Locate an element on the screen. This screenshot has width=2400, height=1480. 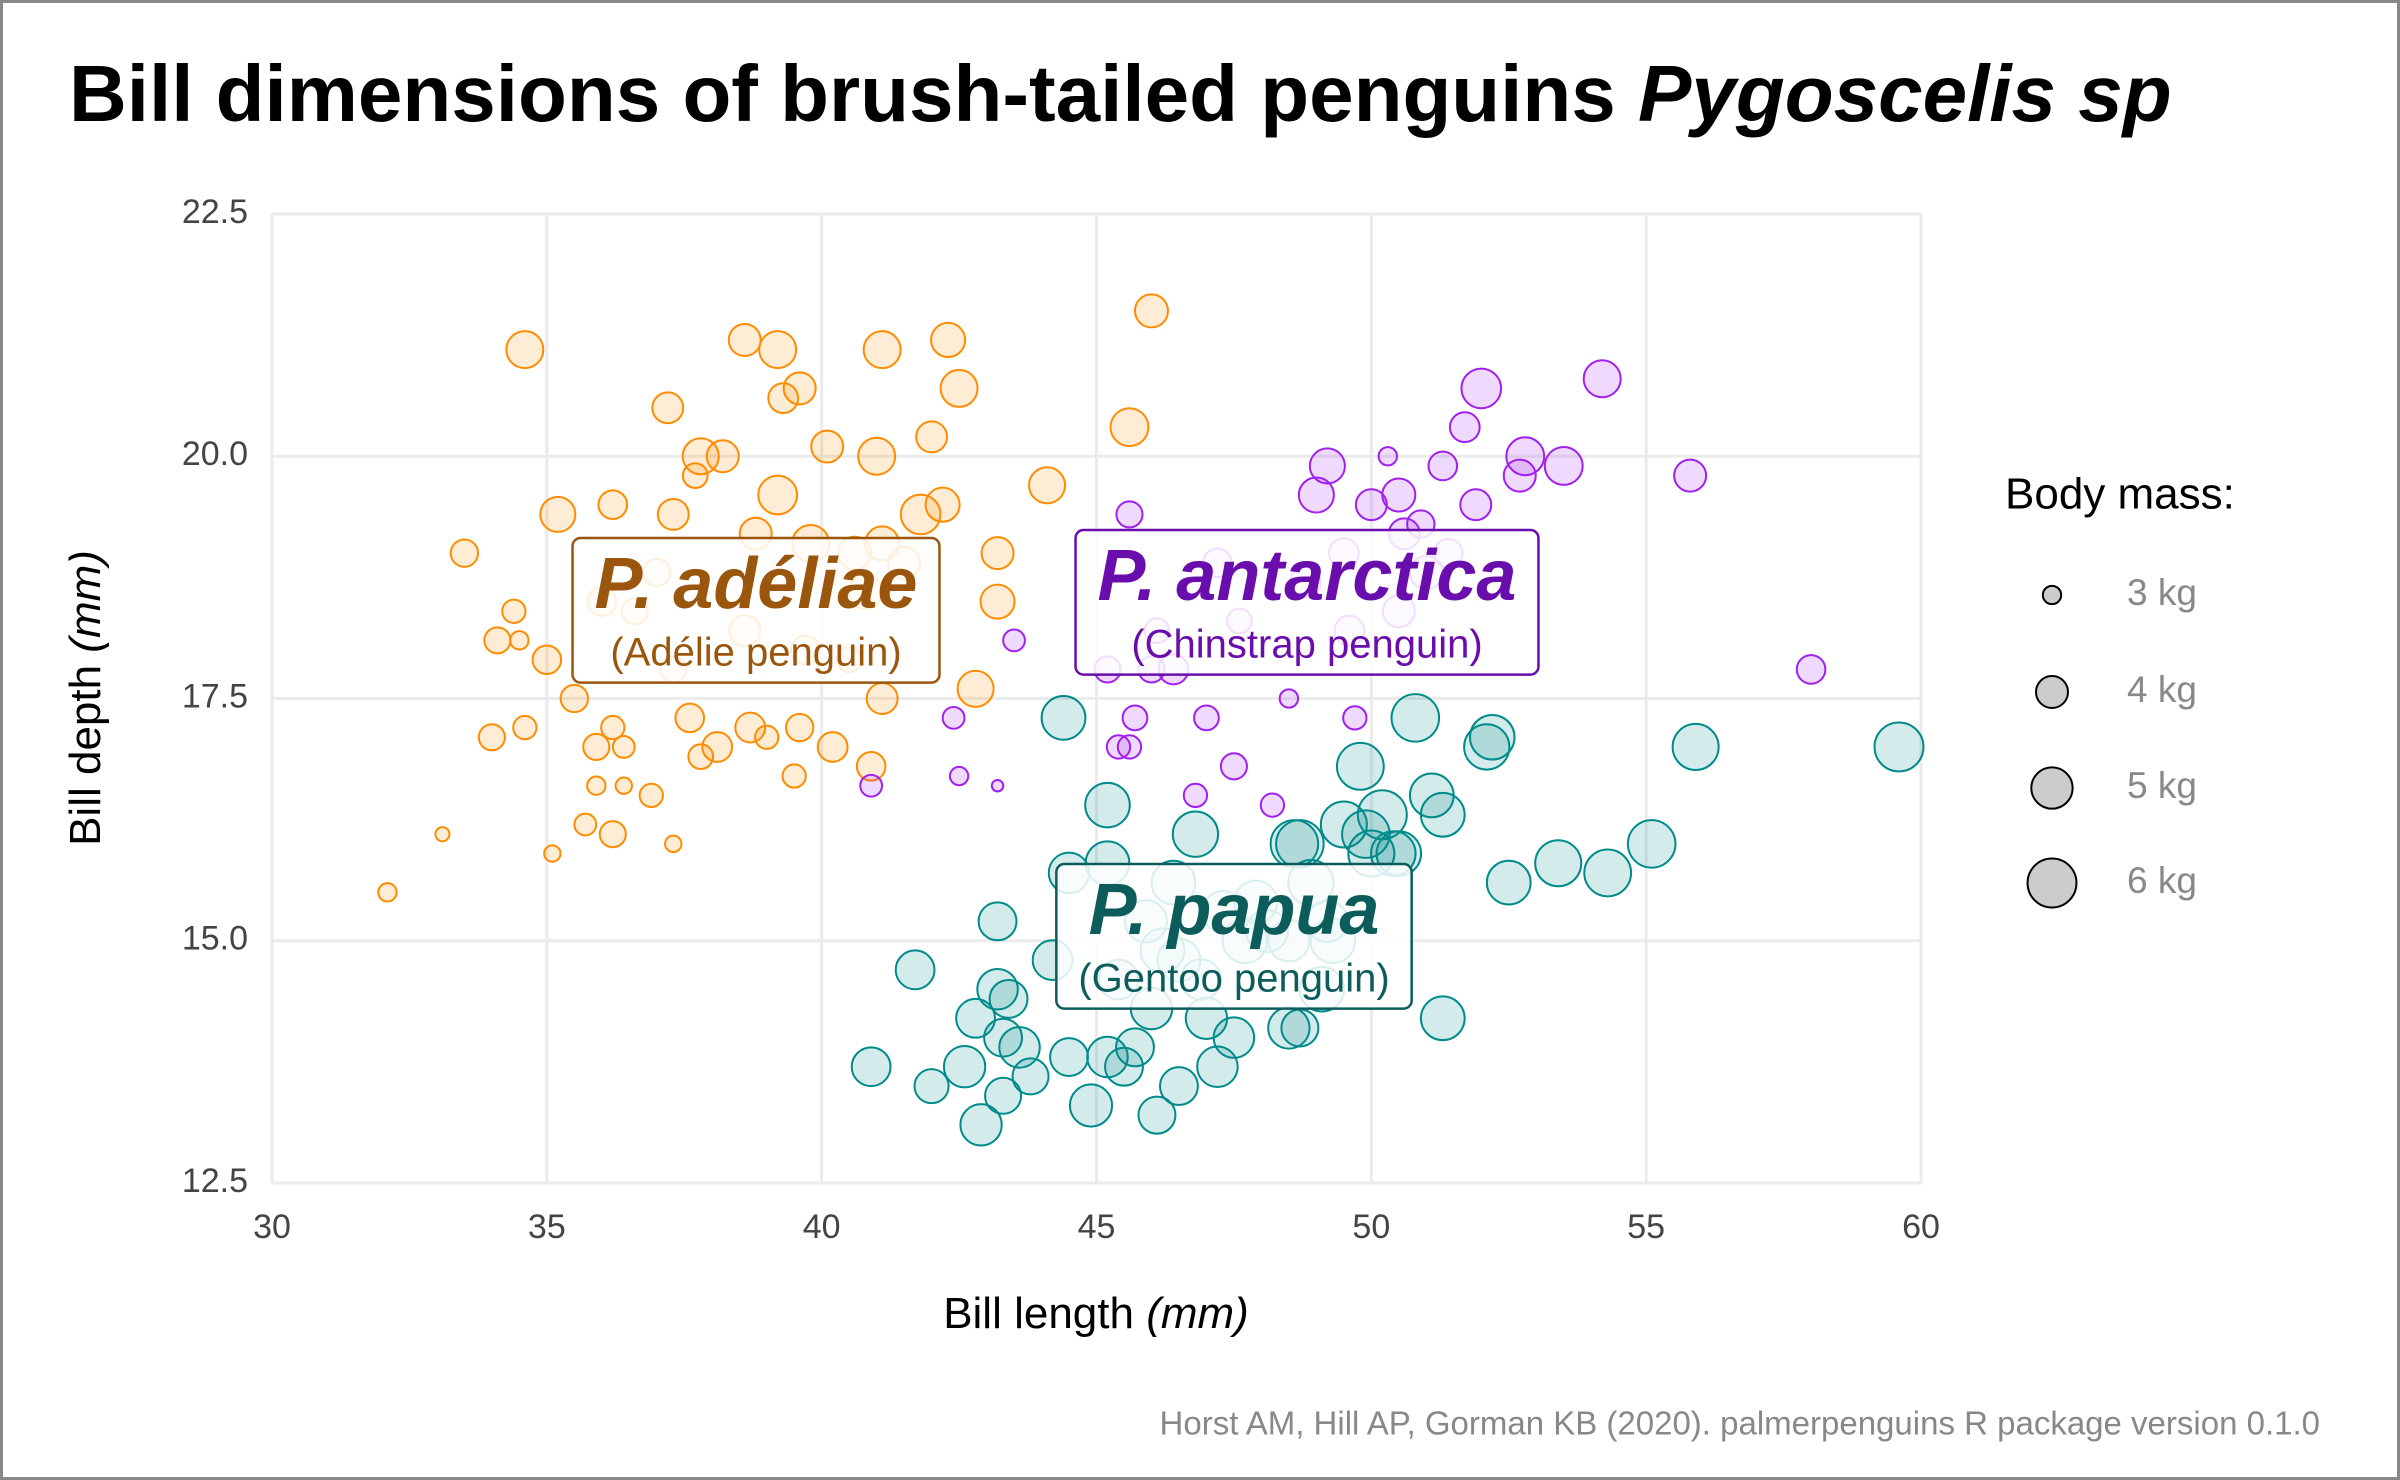
y-axis-title: Bill depth (mm) is located at coordinates (85, 698).